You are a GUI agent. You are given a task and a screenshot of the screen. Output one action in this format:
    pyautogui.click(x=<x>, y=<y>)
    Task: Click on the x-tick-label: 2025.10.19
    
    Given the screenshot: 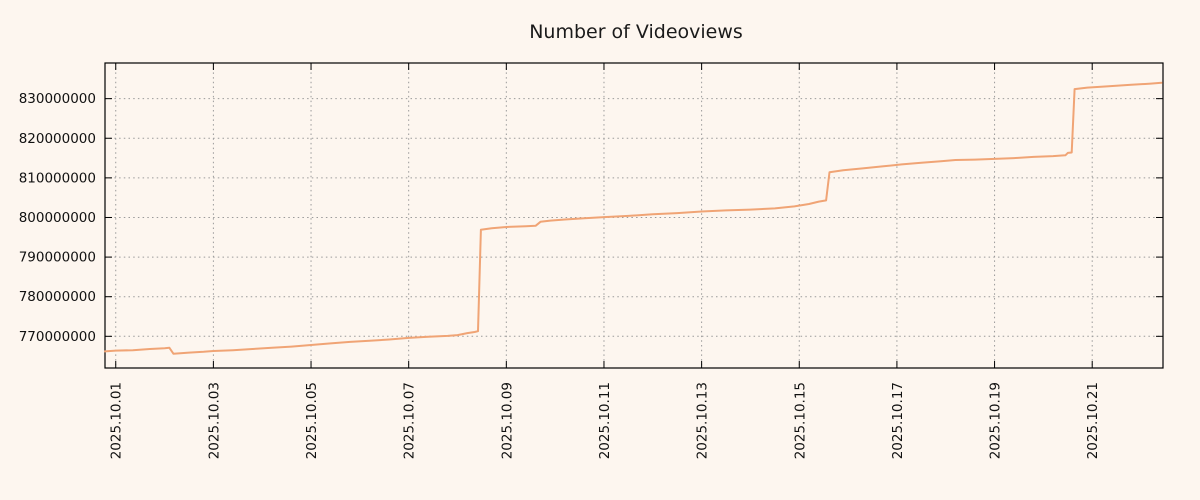 What is the action you would take?
    pyautogui.click(x=996, y=420)
    